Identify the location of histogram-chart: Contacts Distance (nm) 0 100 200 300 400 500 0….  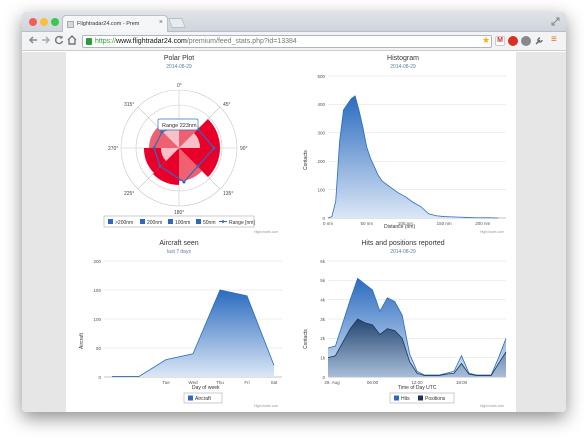
(404, 152).